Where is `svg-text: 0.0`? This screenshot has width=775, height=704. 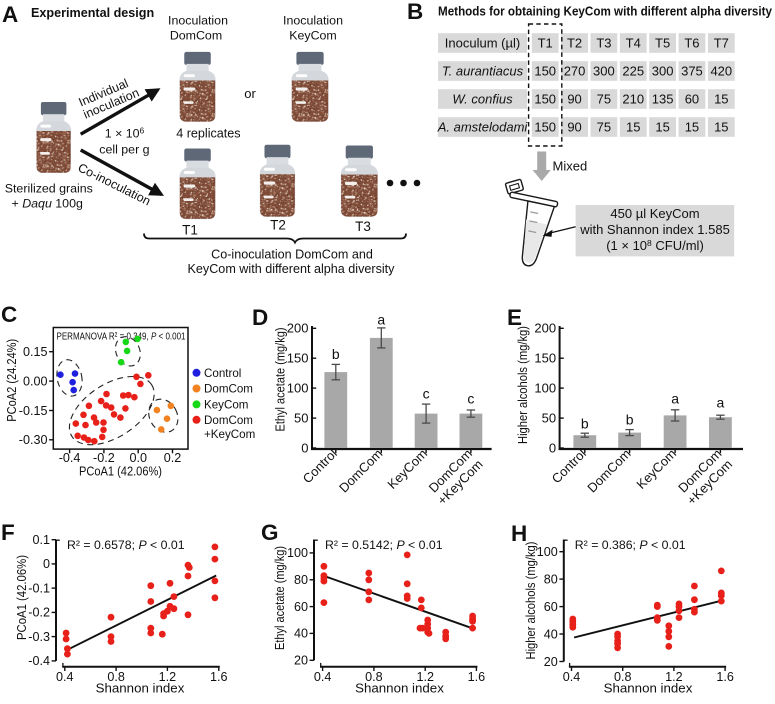
svg-text: 0.0 is located at coordinates (138, 458).